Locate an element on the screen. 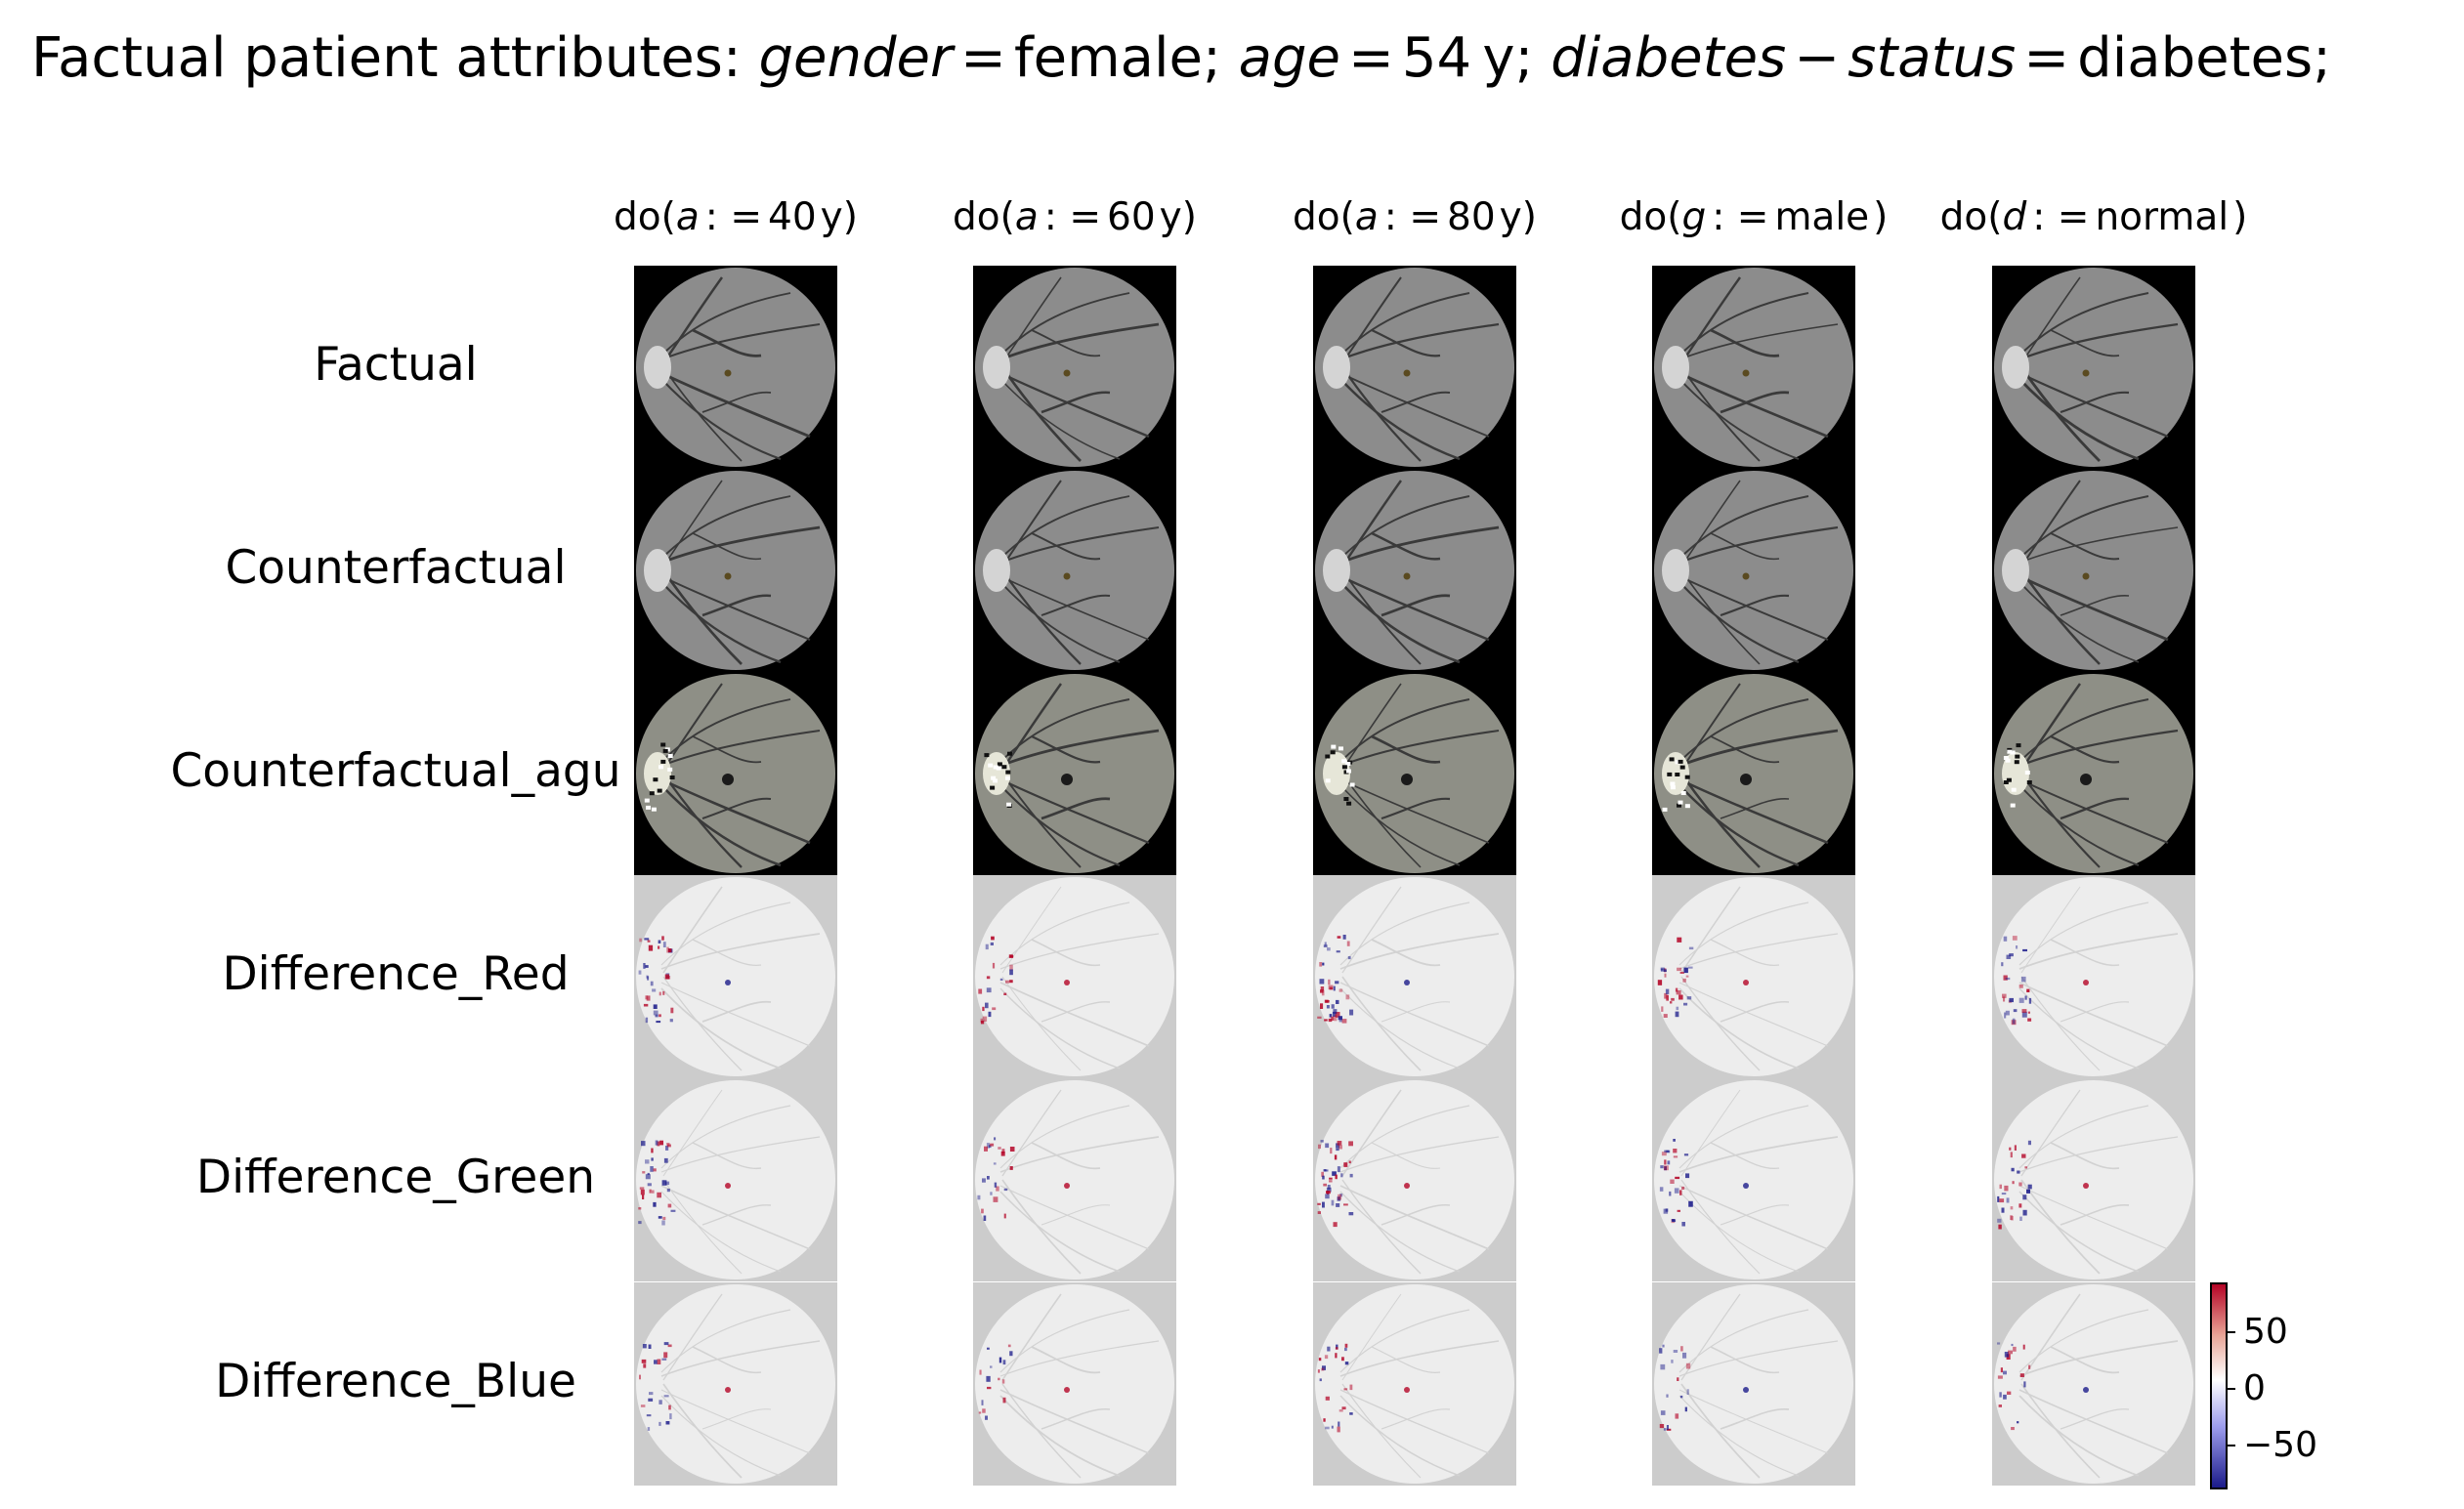  column-header-suffix: ) is located at coordinates (1881, 217).